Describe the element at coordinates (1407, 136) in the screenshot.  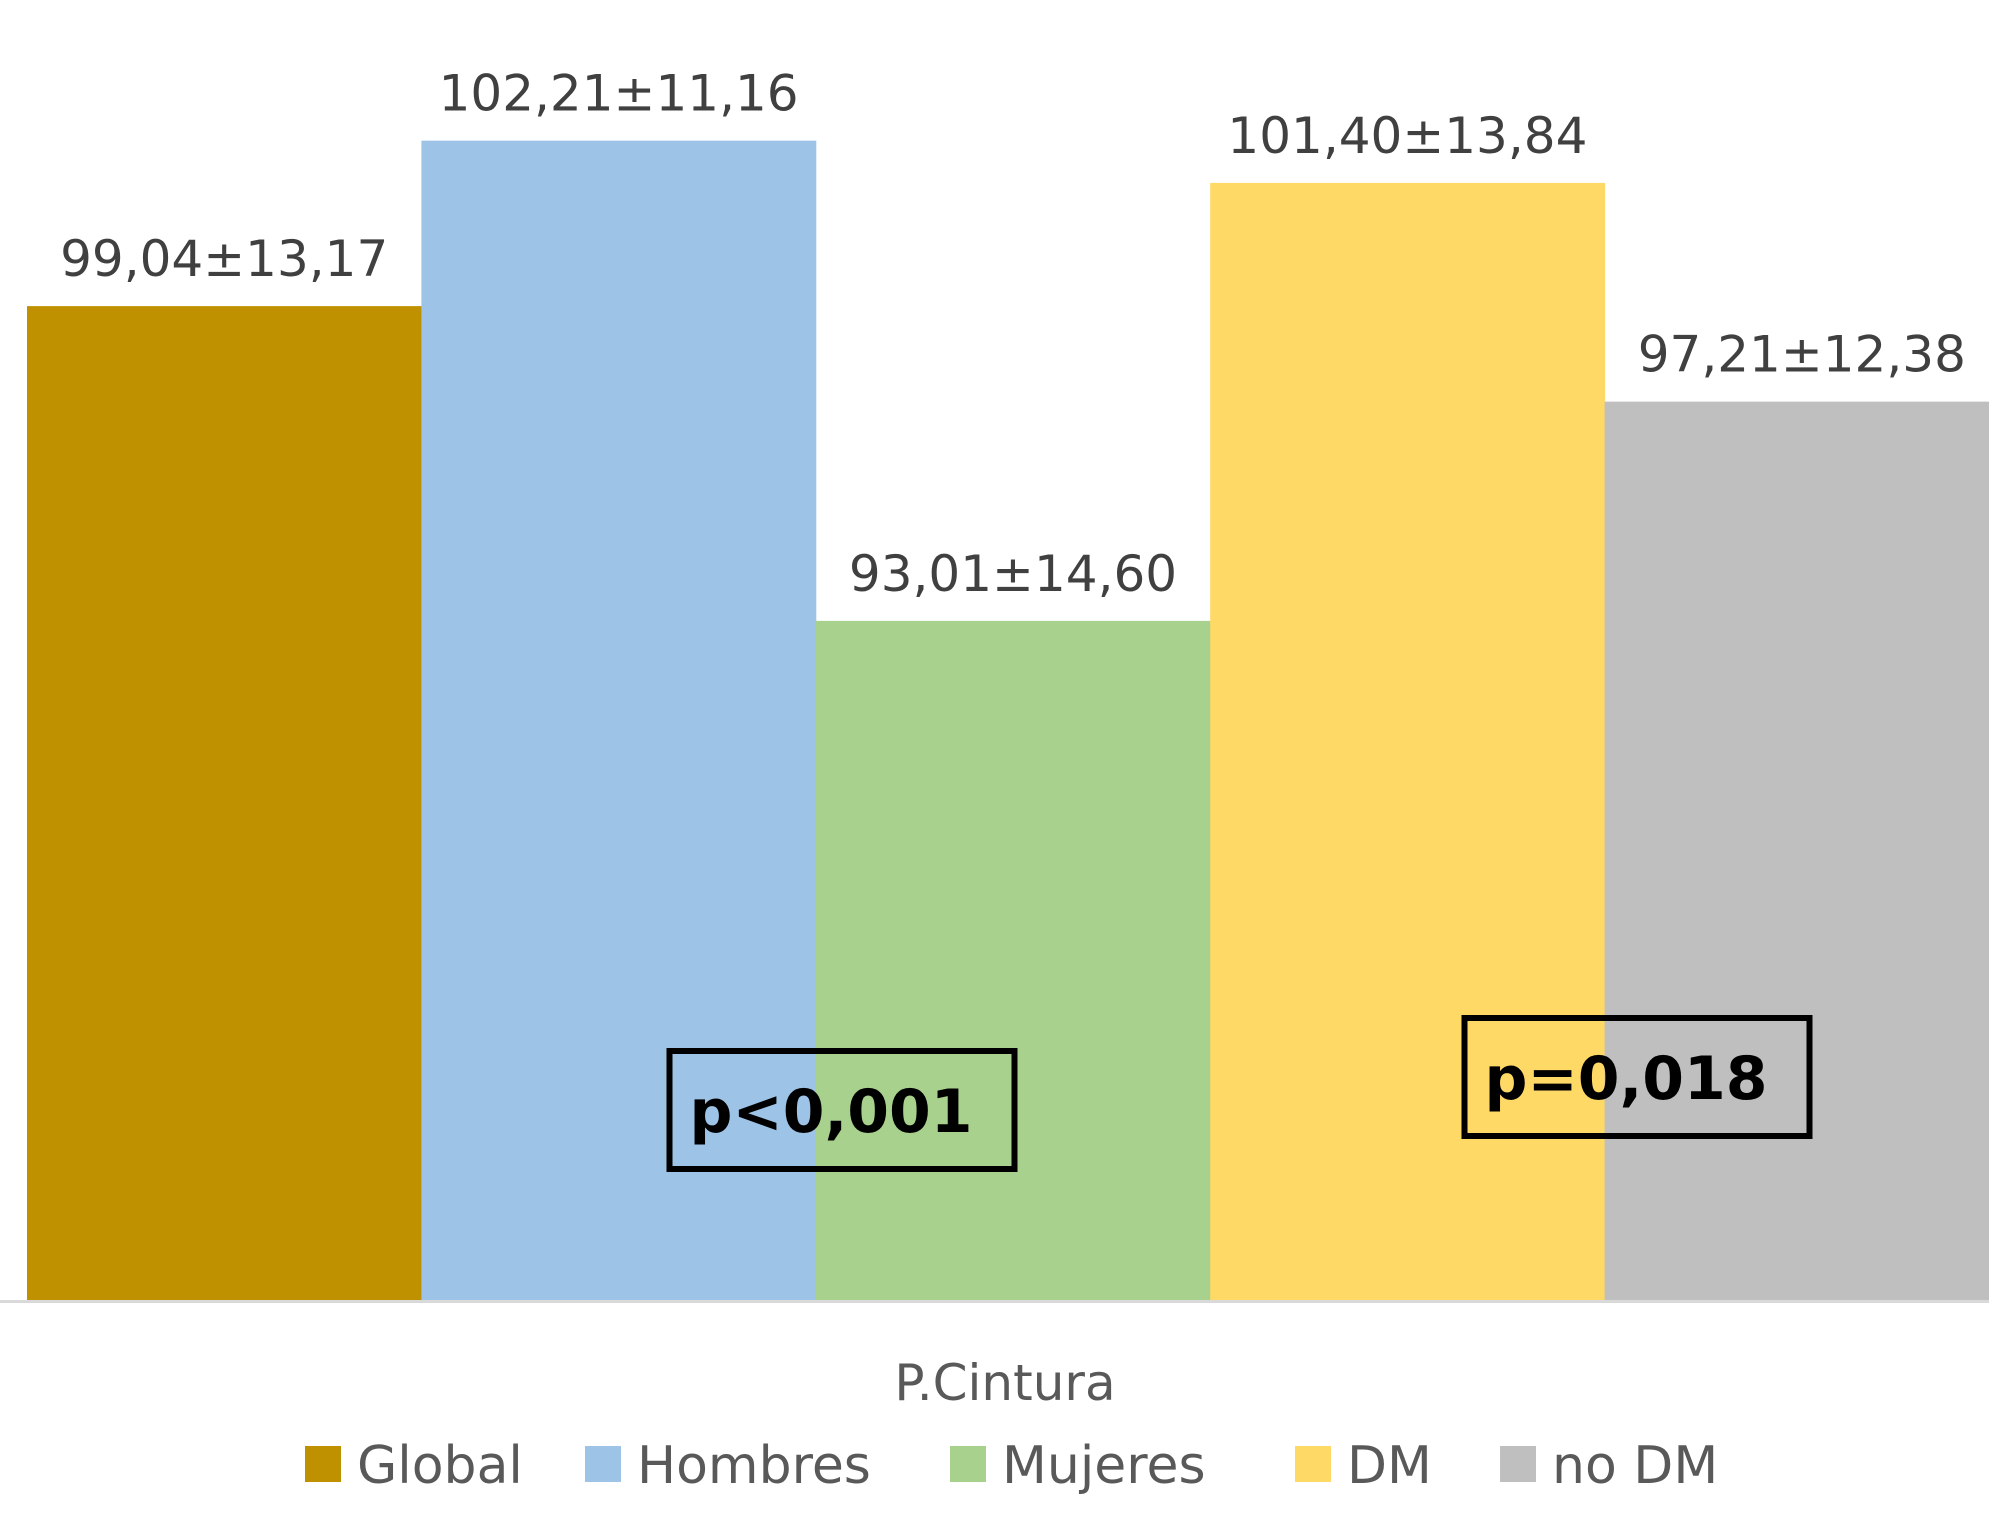
I see `data-label-dm: 101,40±13,84` at that location.